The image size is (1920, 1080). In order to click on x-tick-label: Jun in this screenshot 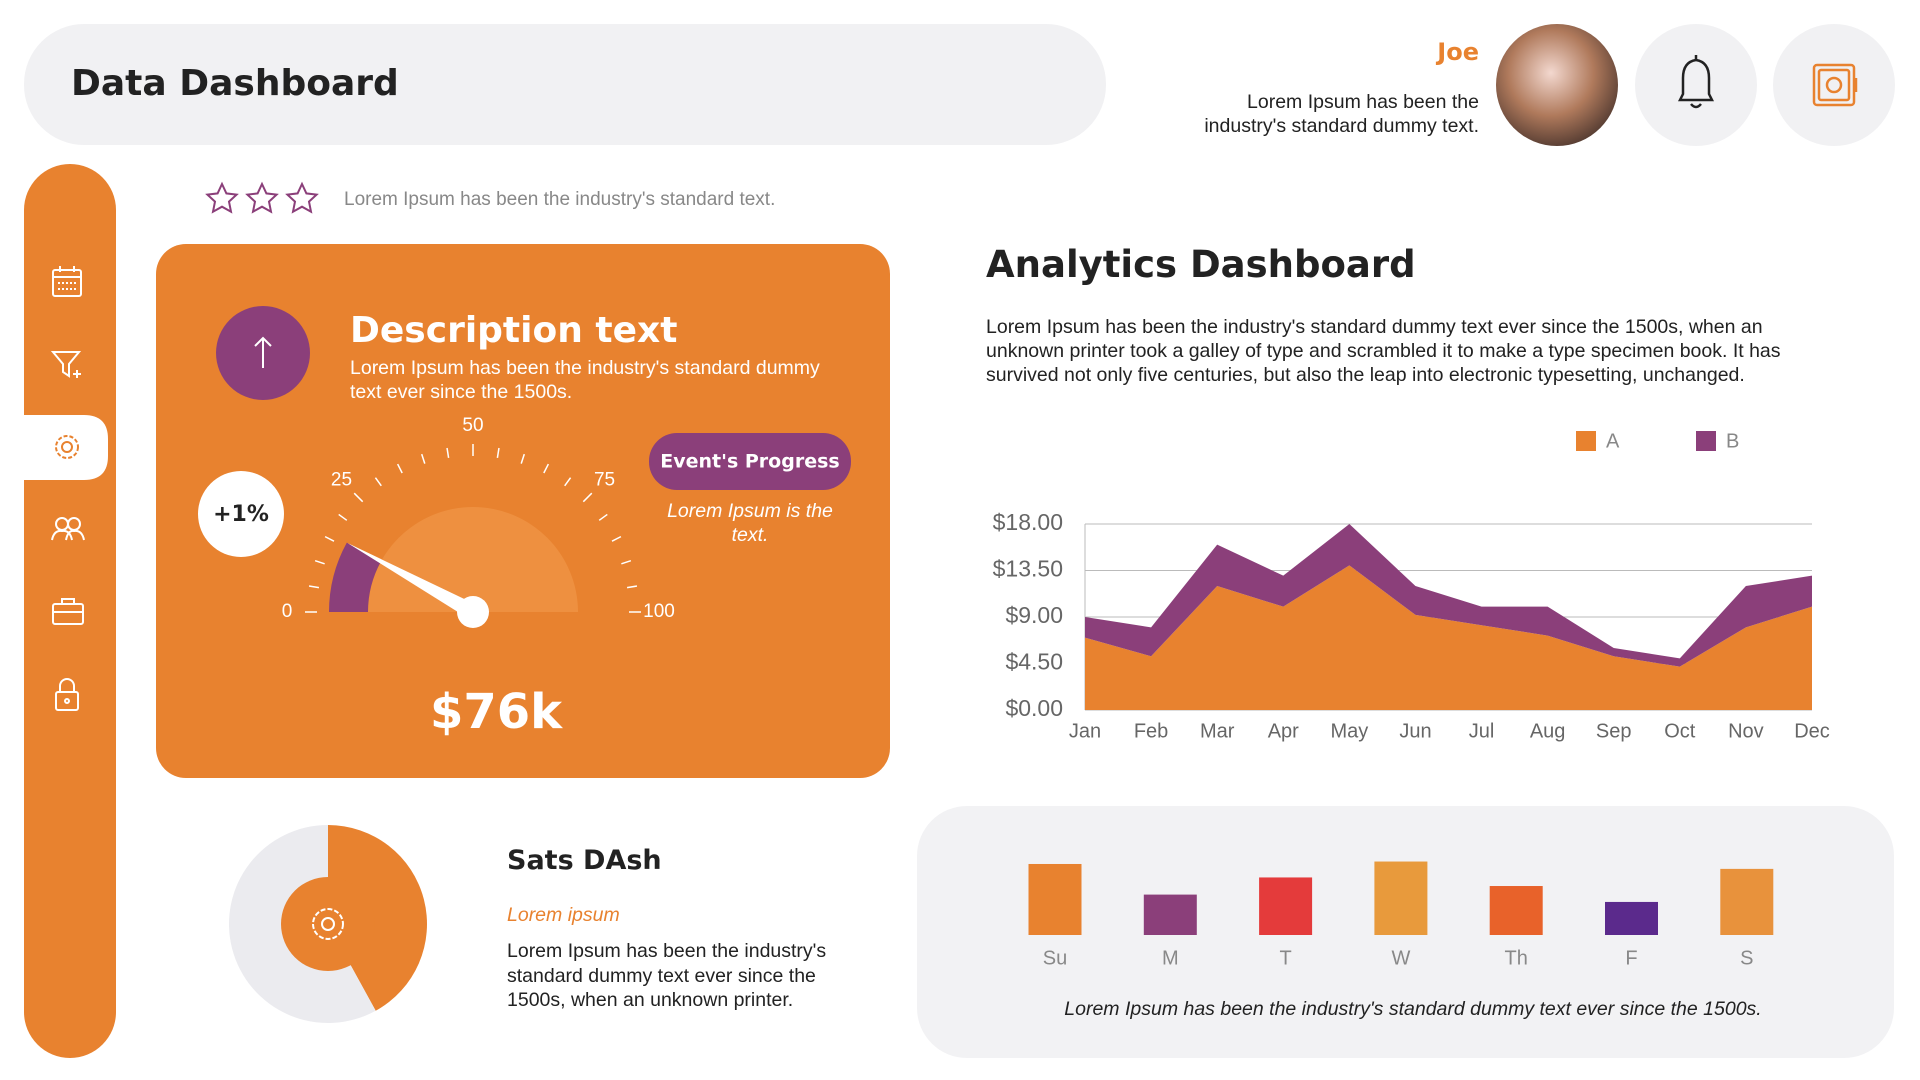, I will do `click(1415, 731)`.